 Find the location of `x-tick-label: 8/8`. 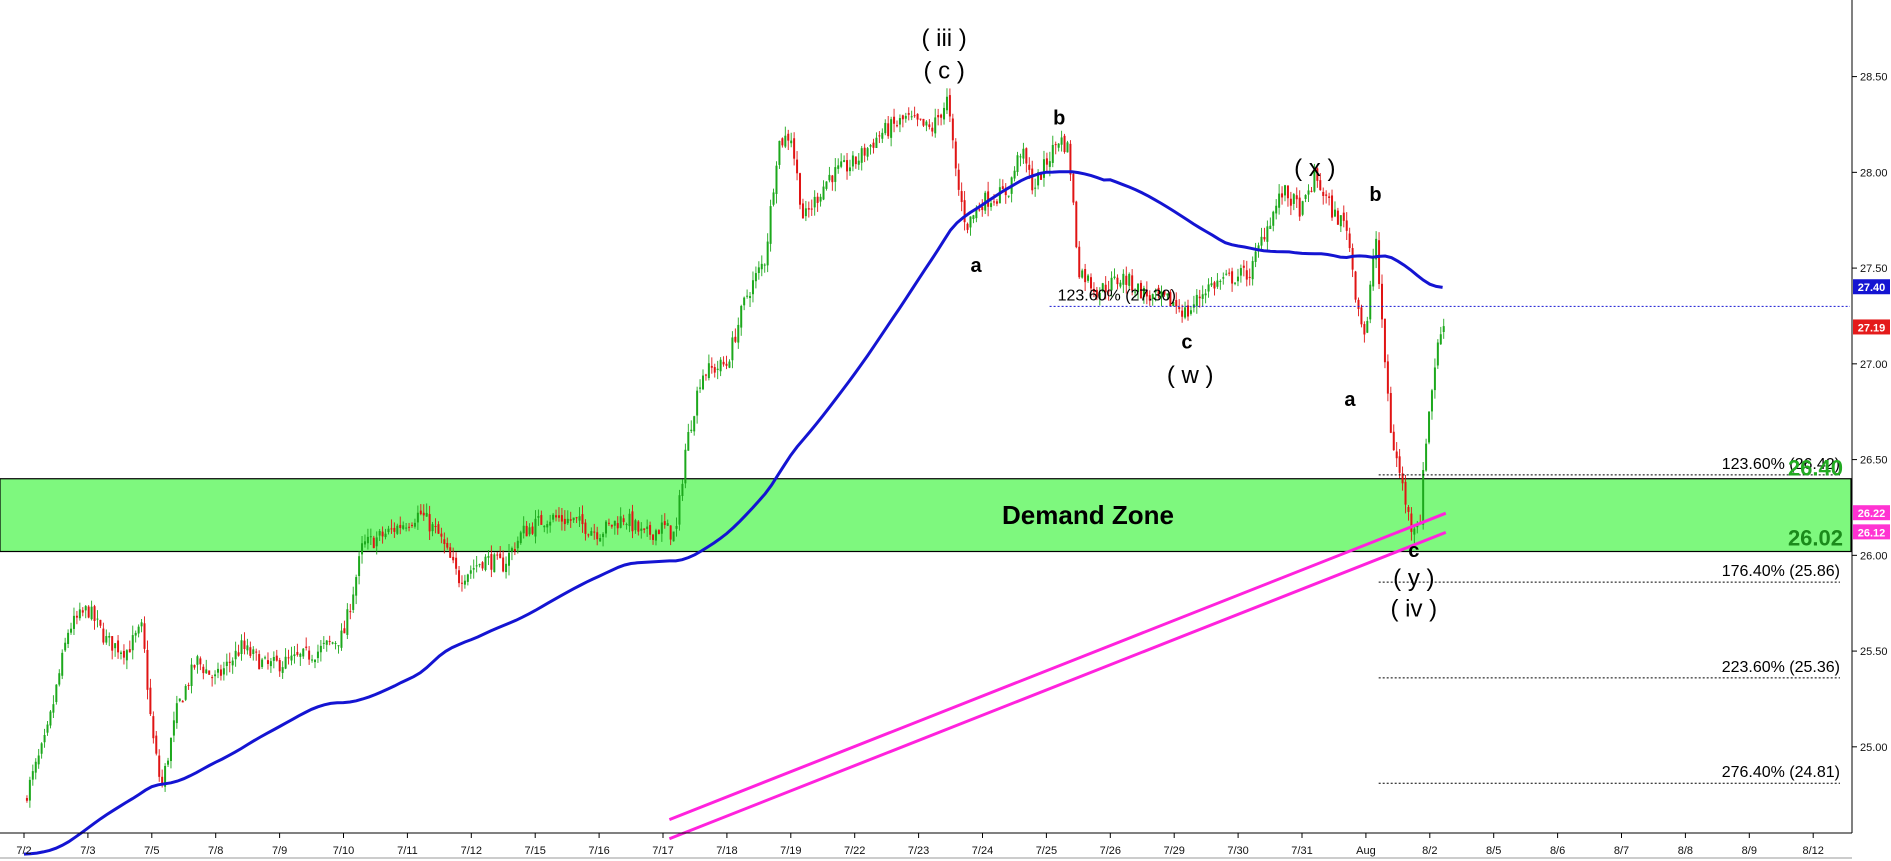

x-tick-label: 8/8 is located at coordinates (1685, 851).